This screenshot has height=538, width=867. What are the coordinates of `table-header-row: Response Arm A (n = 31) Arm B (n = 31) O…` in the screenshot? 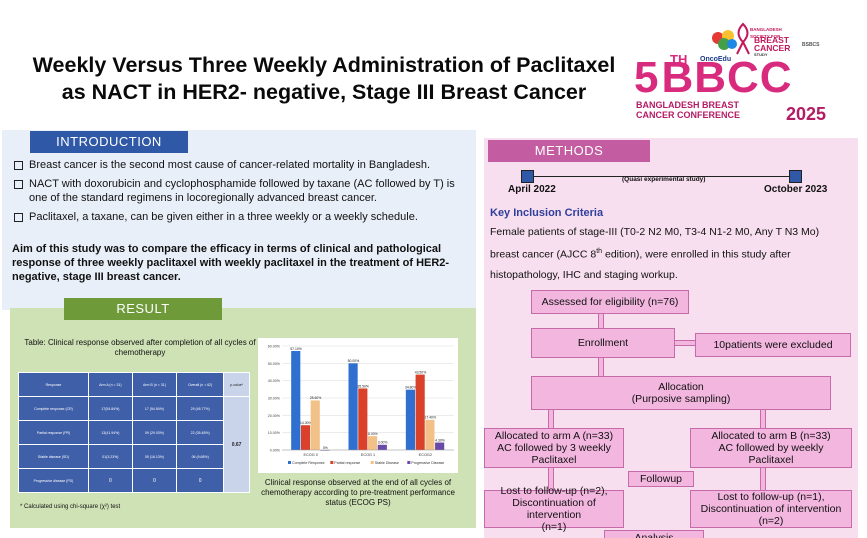 It's located at (134, 384).